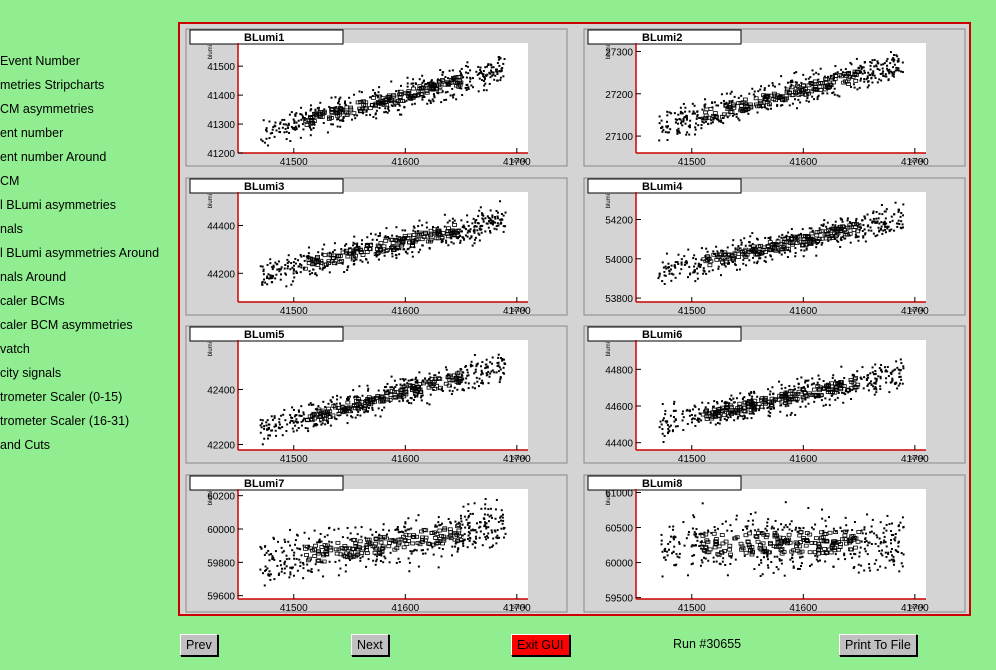 The image size is (996, 670). Describe the element at coordinates (47, 109) in the screenshot. I see `histogram-list-item: CM asymmetries` at that location.